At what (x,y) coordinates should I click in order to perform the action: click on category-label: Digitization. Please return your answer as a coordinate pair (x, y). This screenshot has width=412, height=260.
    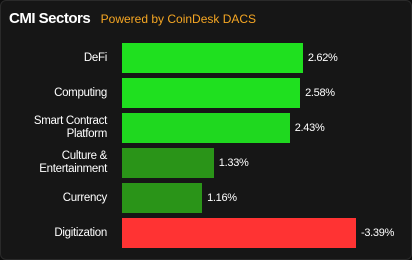
    Looking at the image, I should click on (80, 232).